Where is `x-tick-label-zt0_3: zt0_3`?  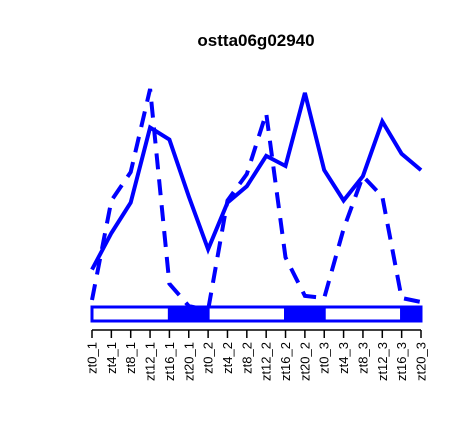
x-tick-label-zt0_3: zt0_3 is located at coordinates (324, 358).